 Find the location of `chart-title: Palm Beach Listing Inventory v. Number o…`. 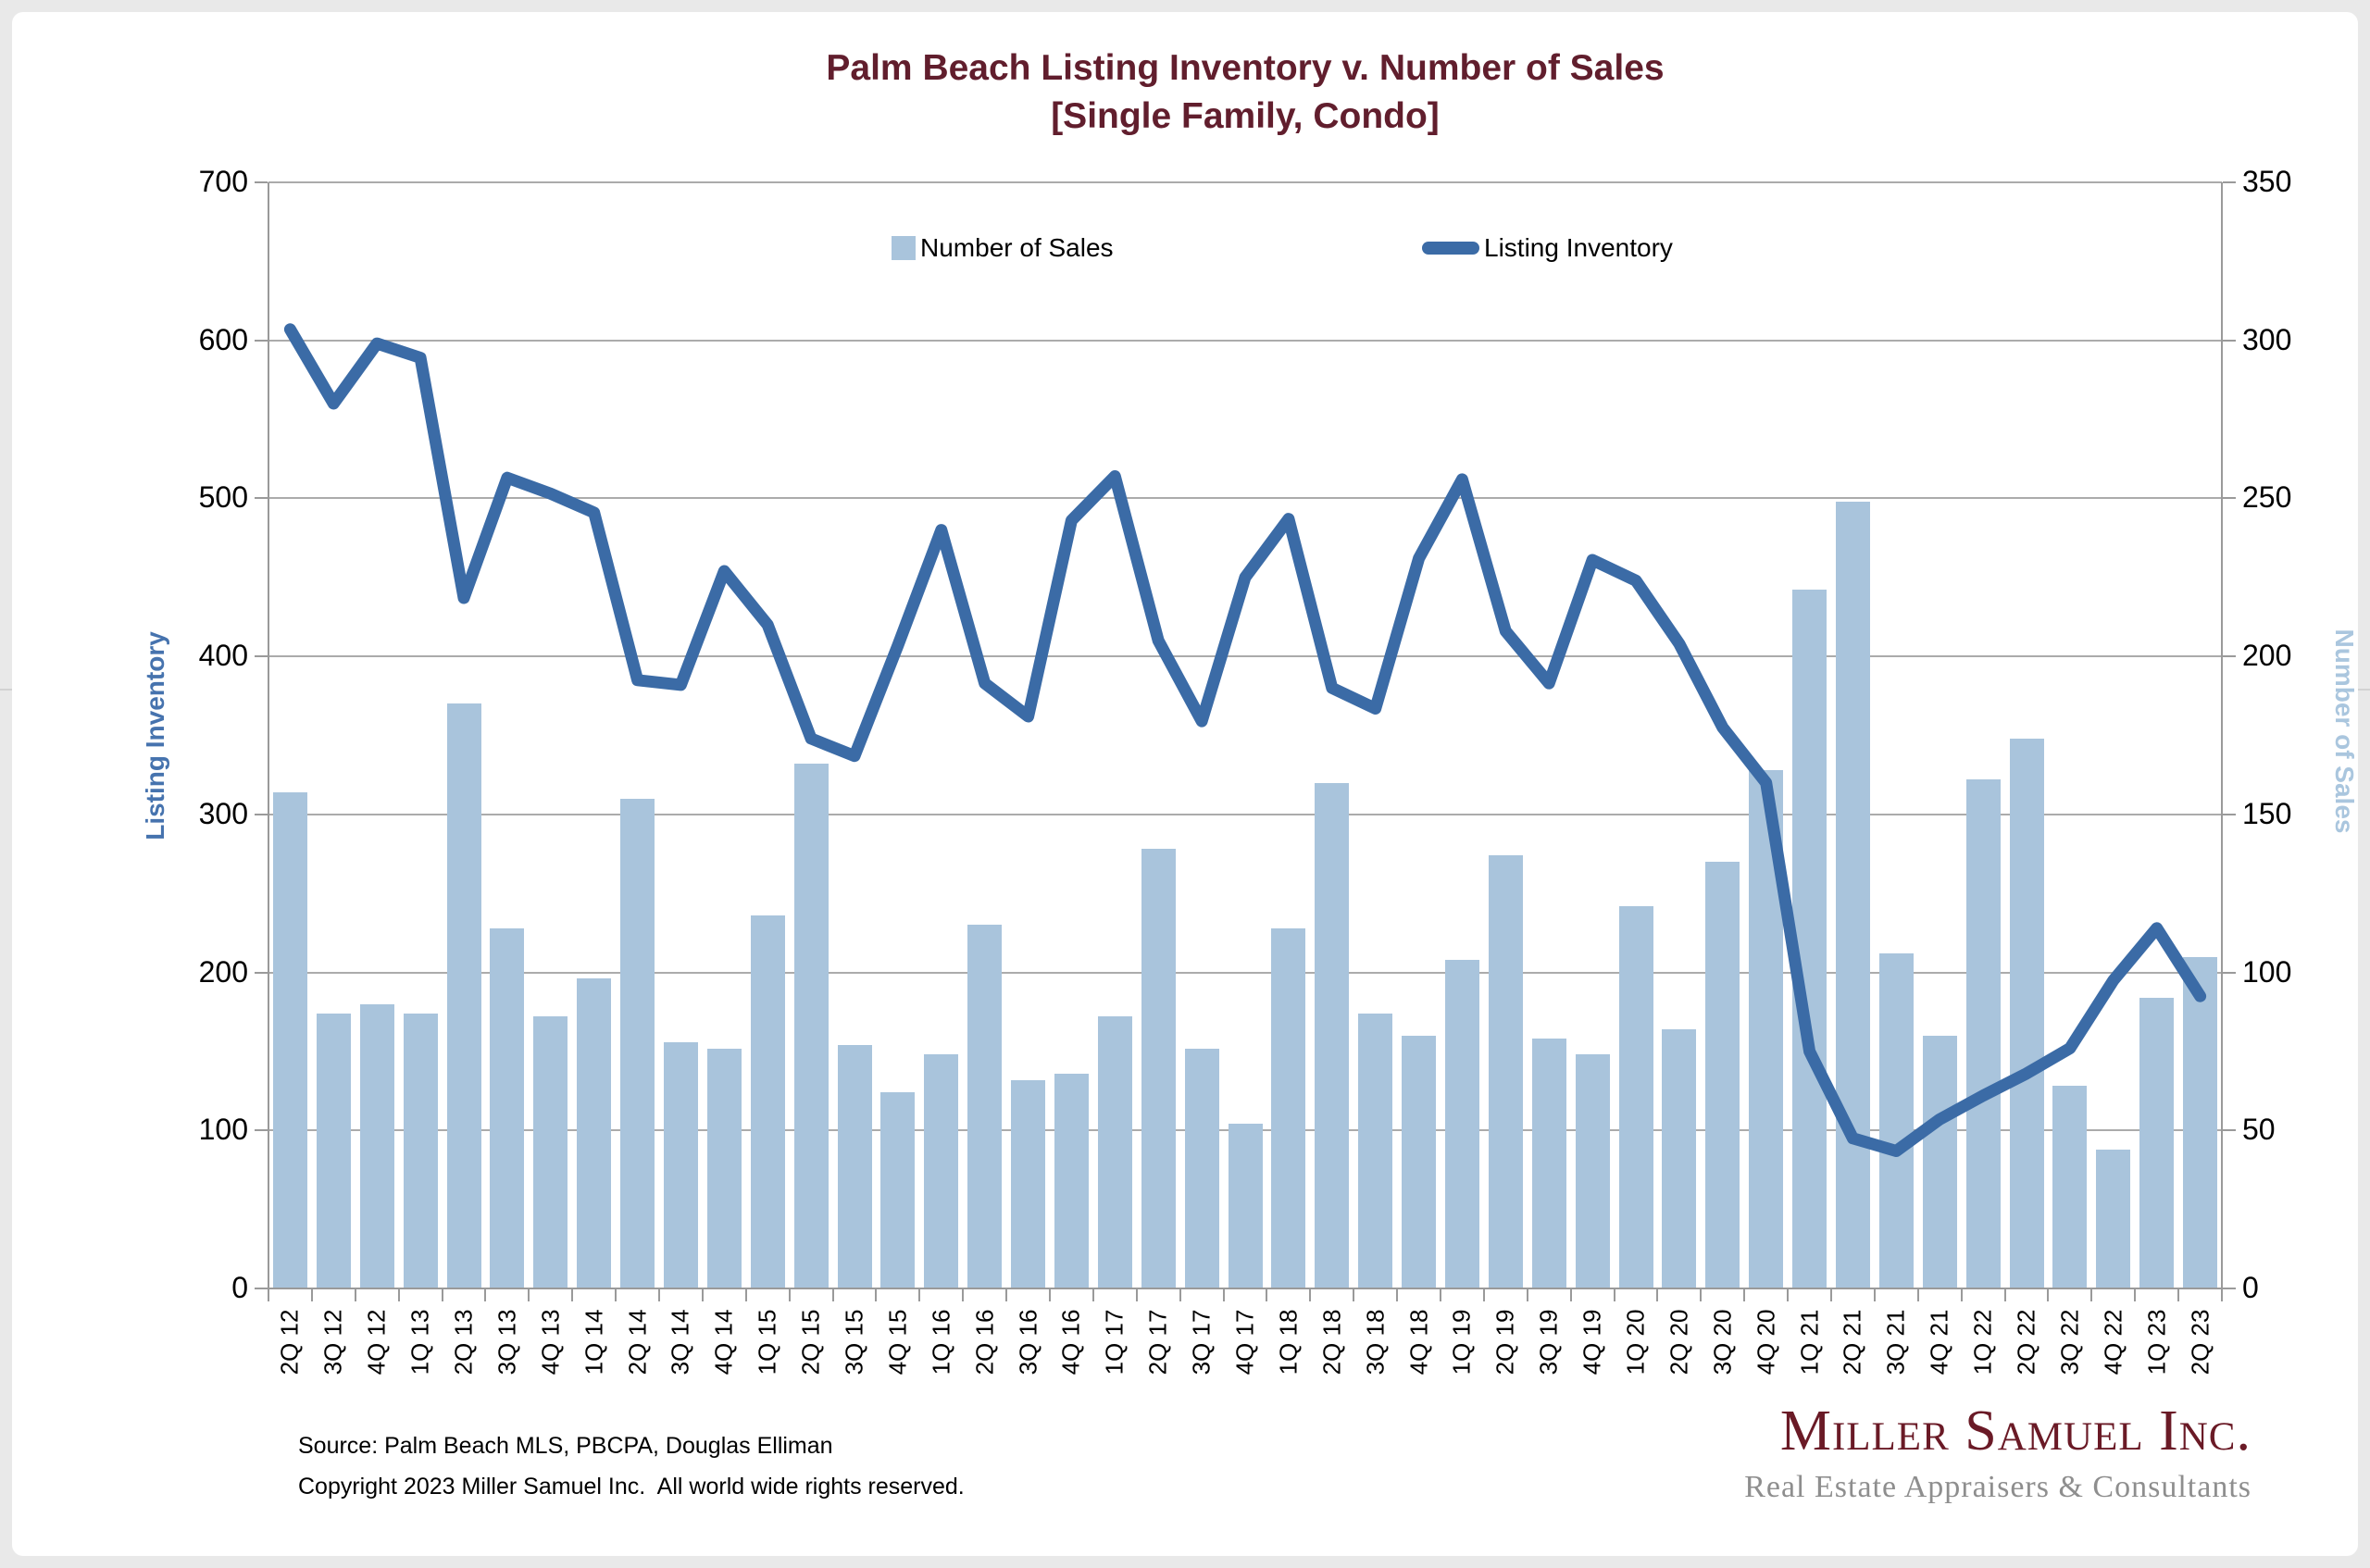

chart-title: Palm Beach Listing Inventory v. Number o… is located at coordinates (1245, 68).